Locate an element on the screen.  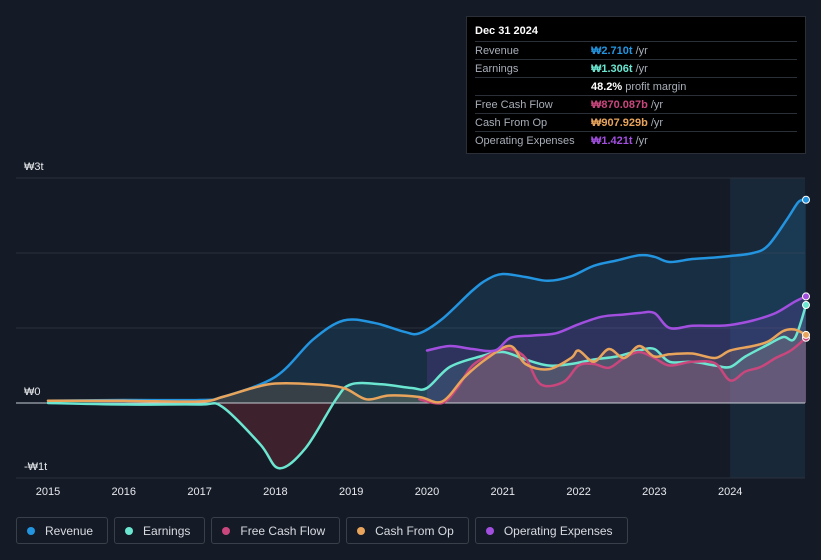
x-tick-label: 2023 is located at coordinates (654, 492).